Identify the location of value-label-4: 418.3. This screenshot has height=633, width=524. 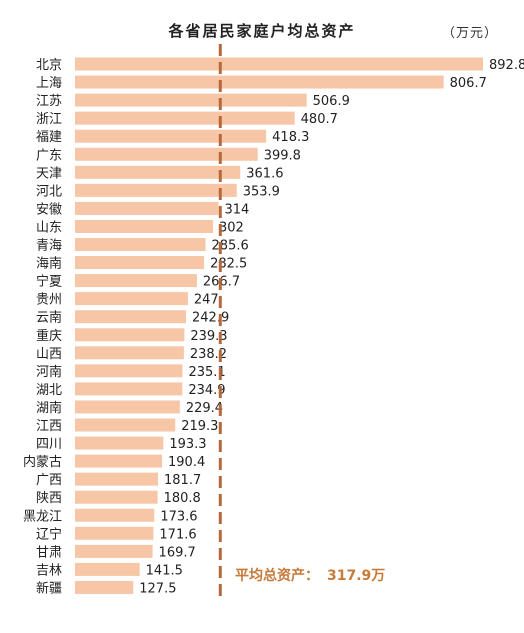
(290, 137).